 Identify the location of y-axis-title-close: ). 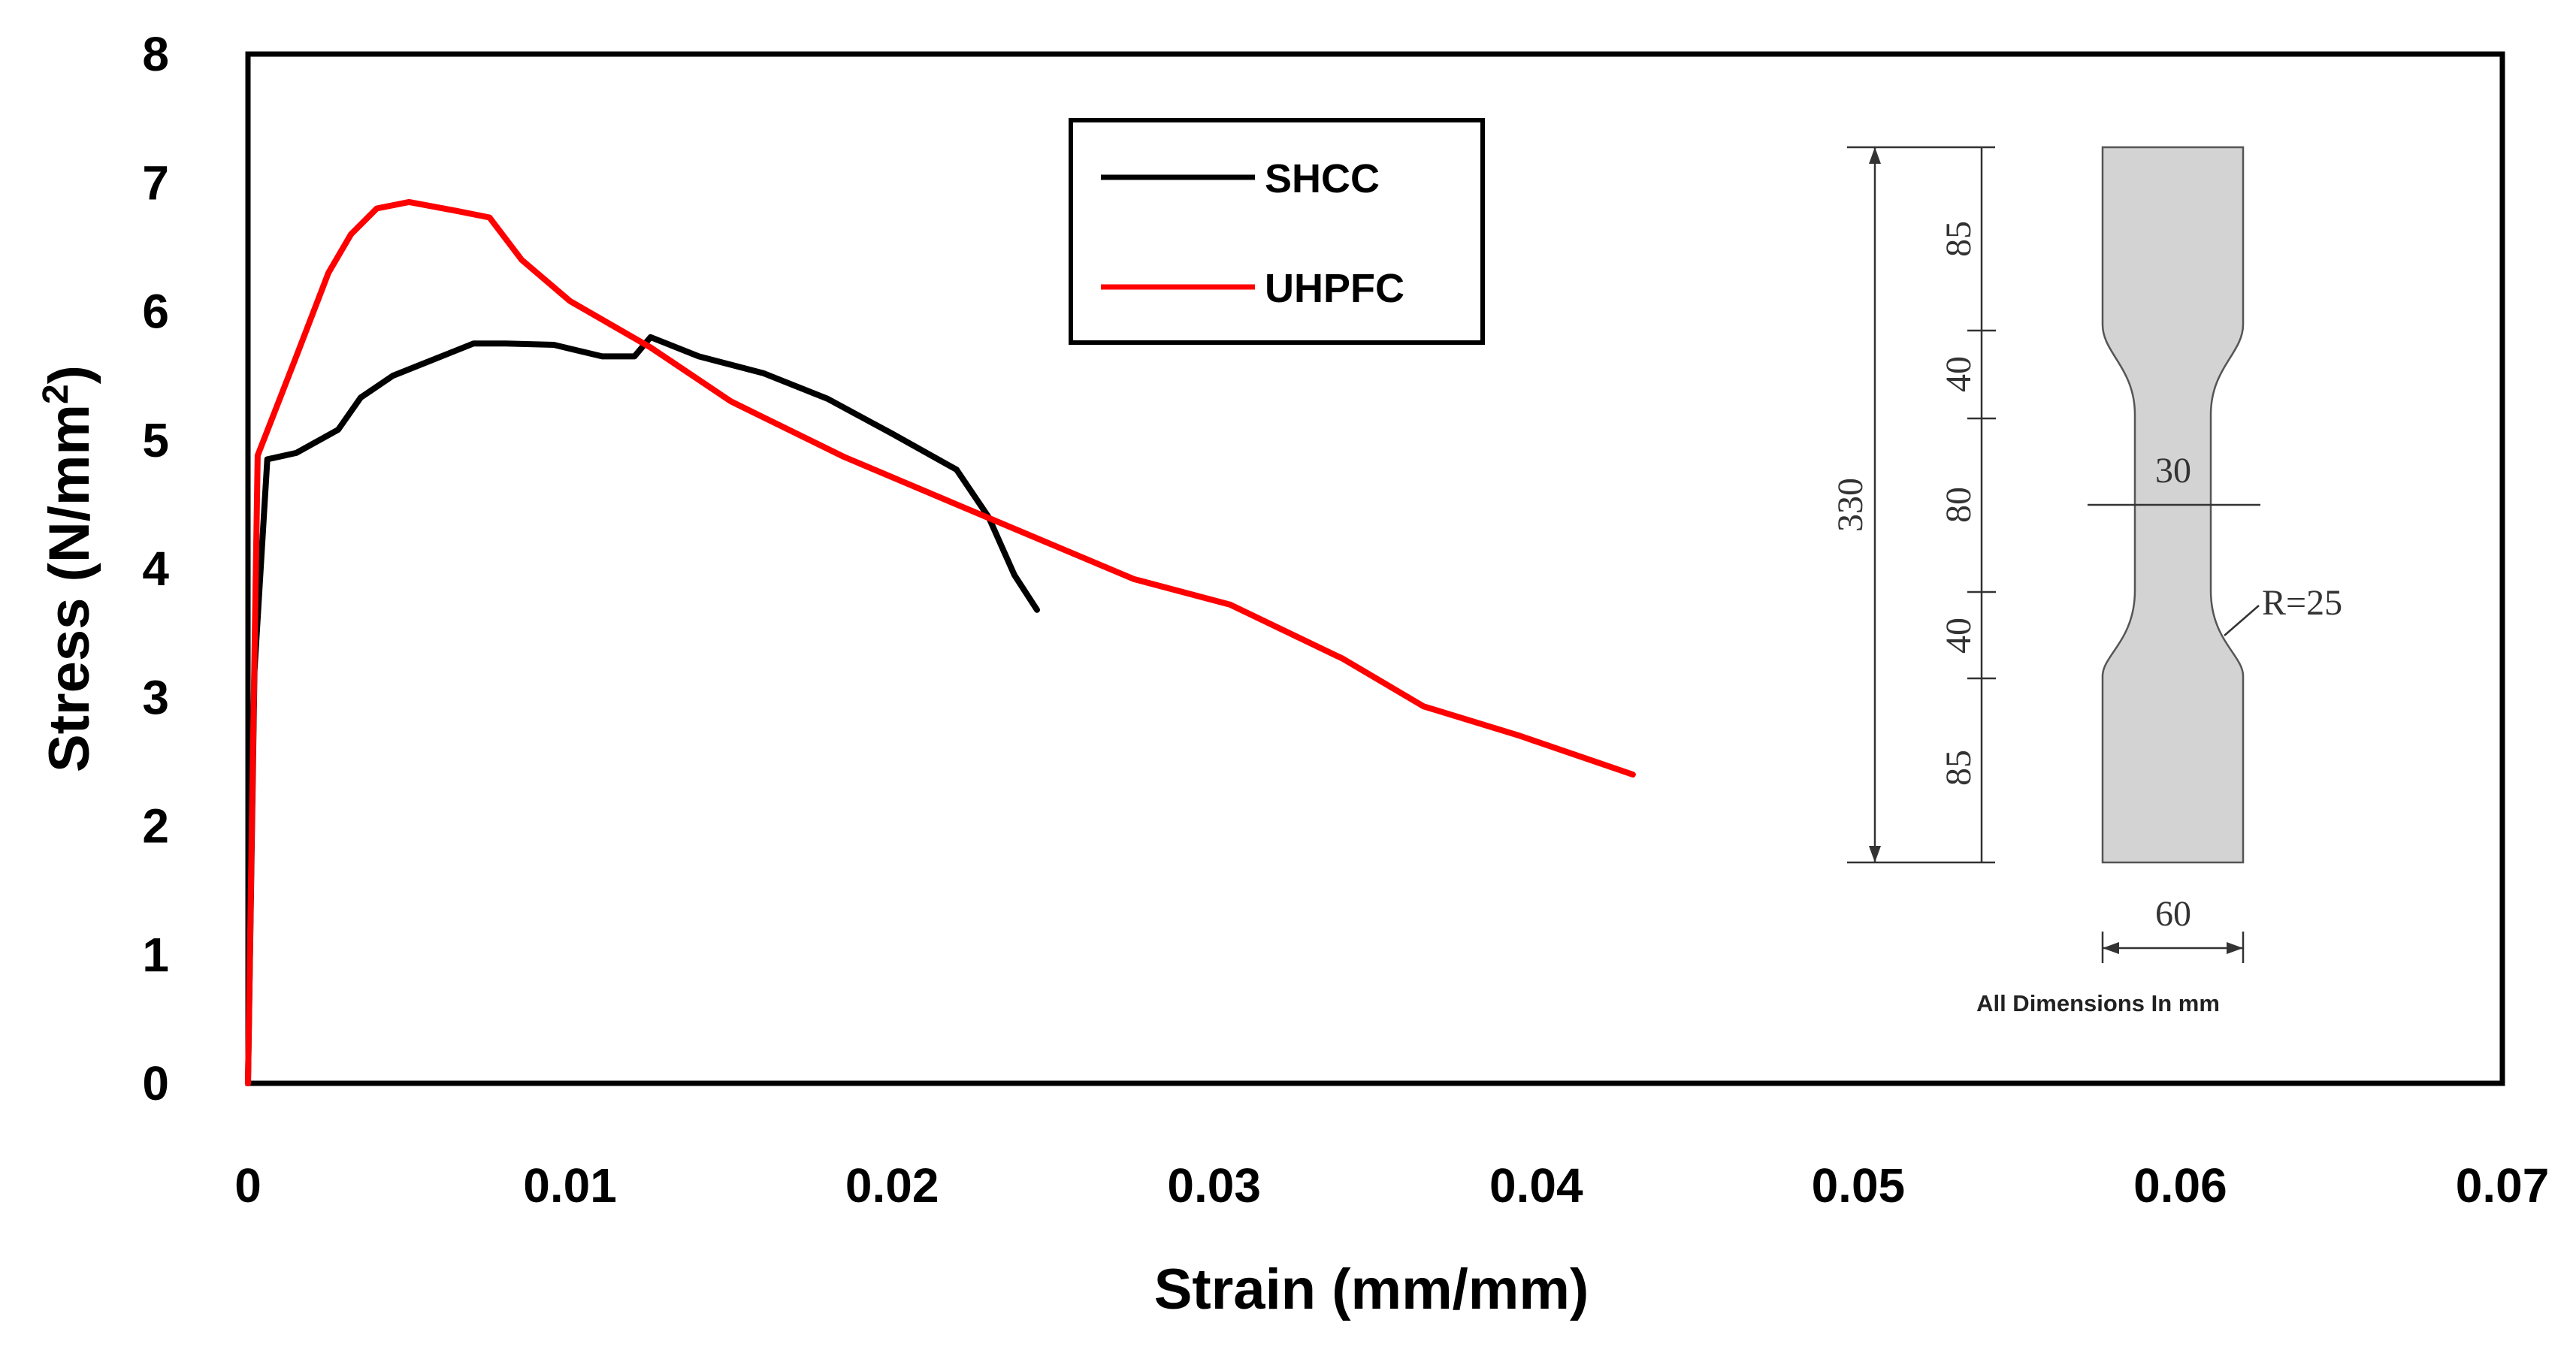
(69, 374).